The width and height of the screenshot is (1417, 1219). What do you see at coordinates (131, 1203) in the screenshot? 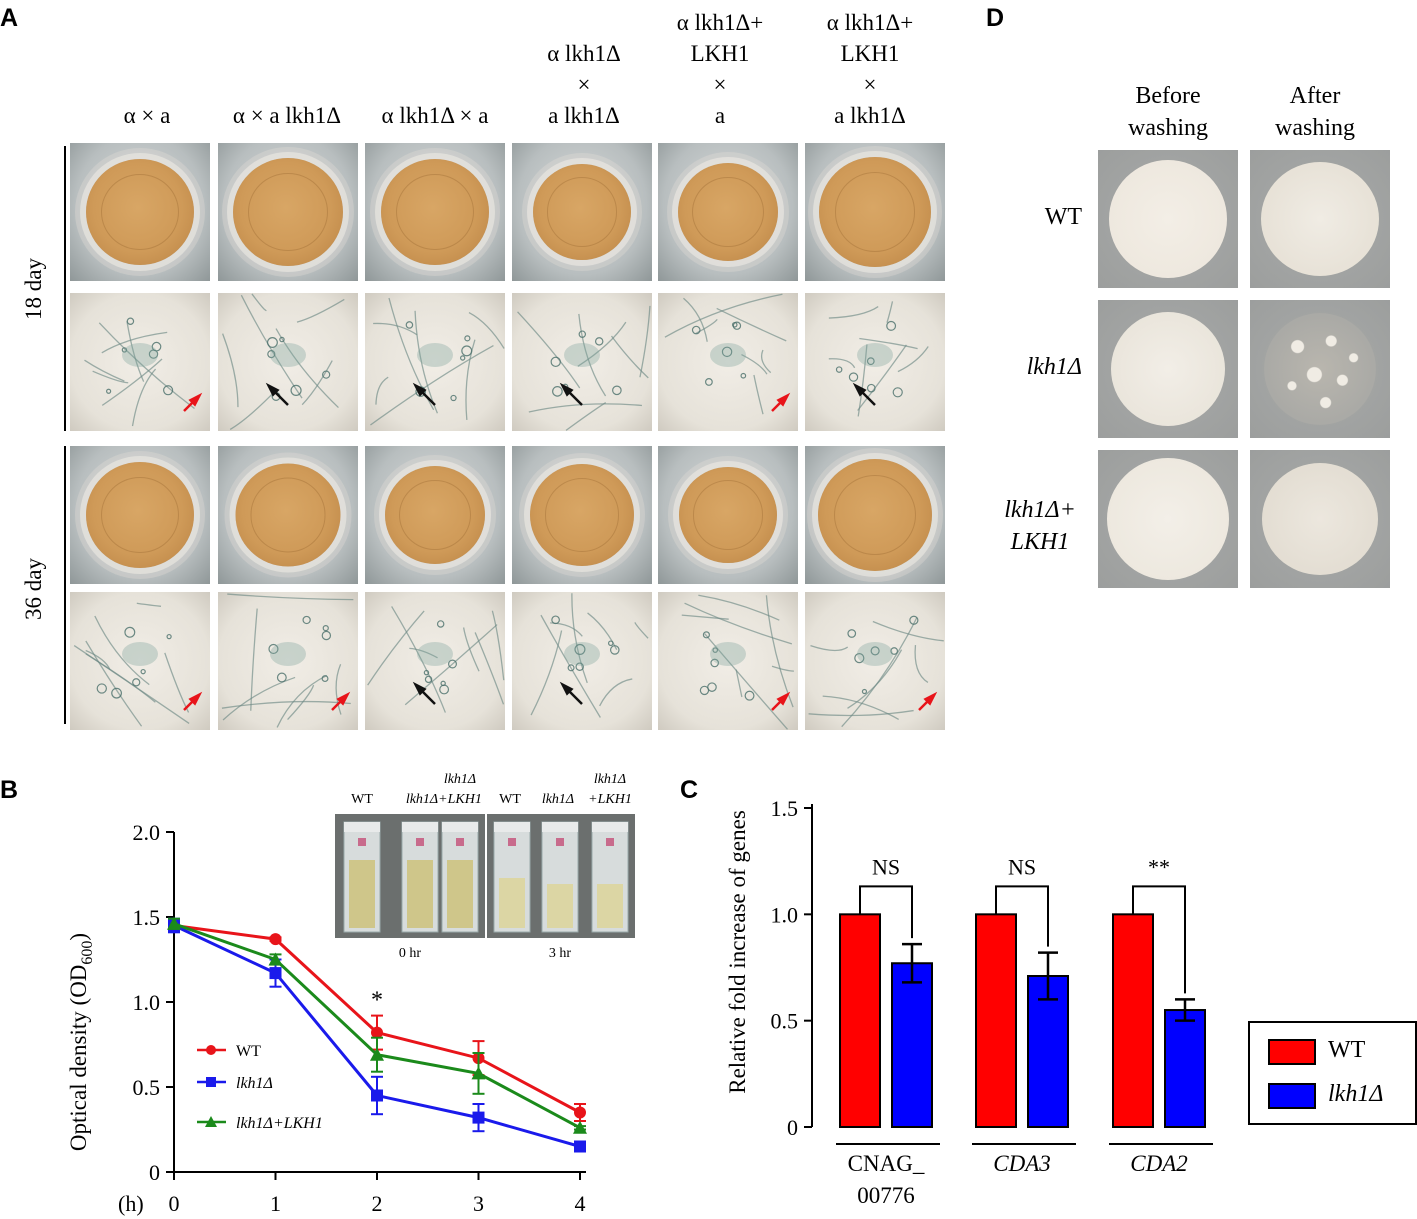
I see `x-axis-unit: (h)` at bounding box center [131, 1203].